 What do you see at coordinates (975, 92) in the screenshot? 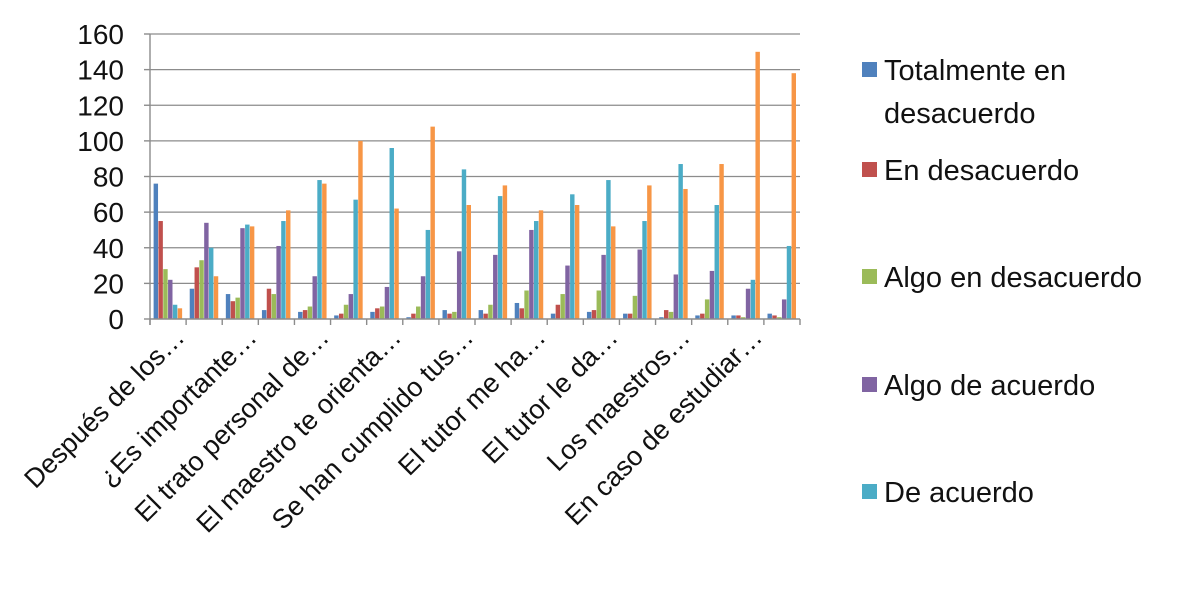
I see `legend-label: Totalmente en desacuerdo` at bounding box center [975, 92].